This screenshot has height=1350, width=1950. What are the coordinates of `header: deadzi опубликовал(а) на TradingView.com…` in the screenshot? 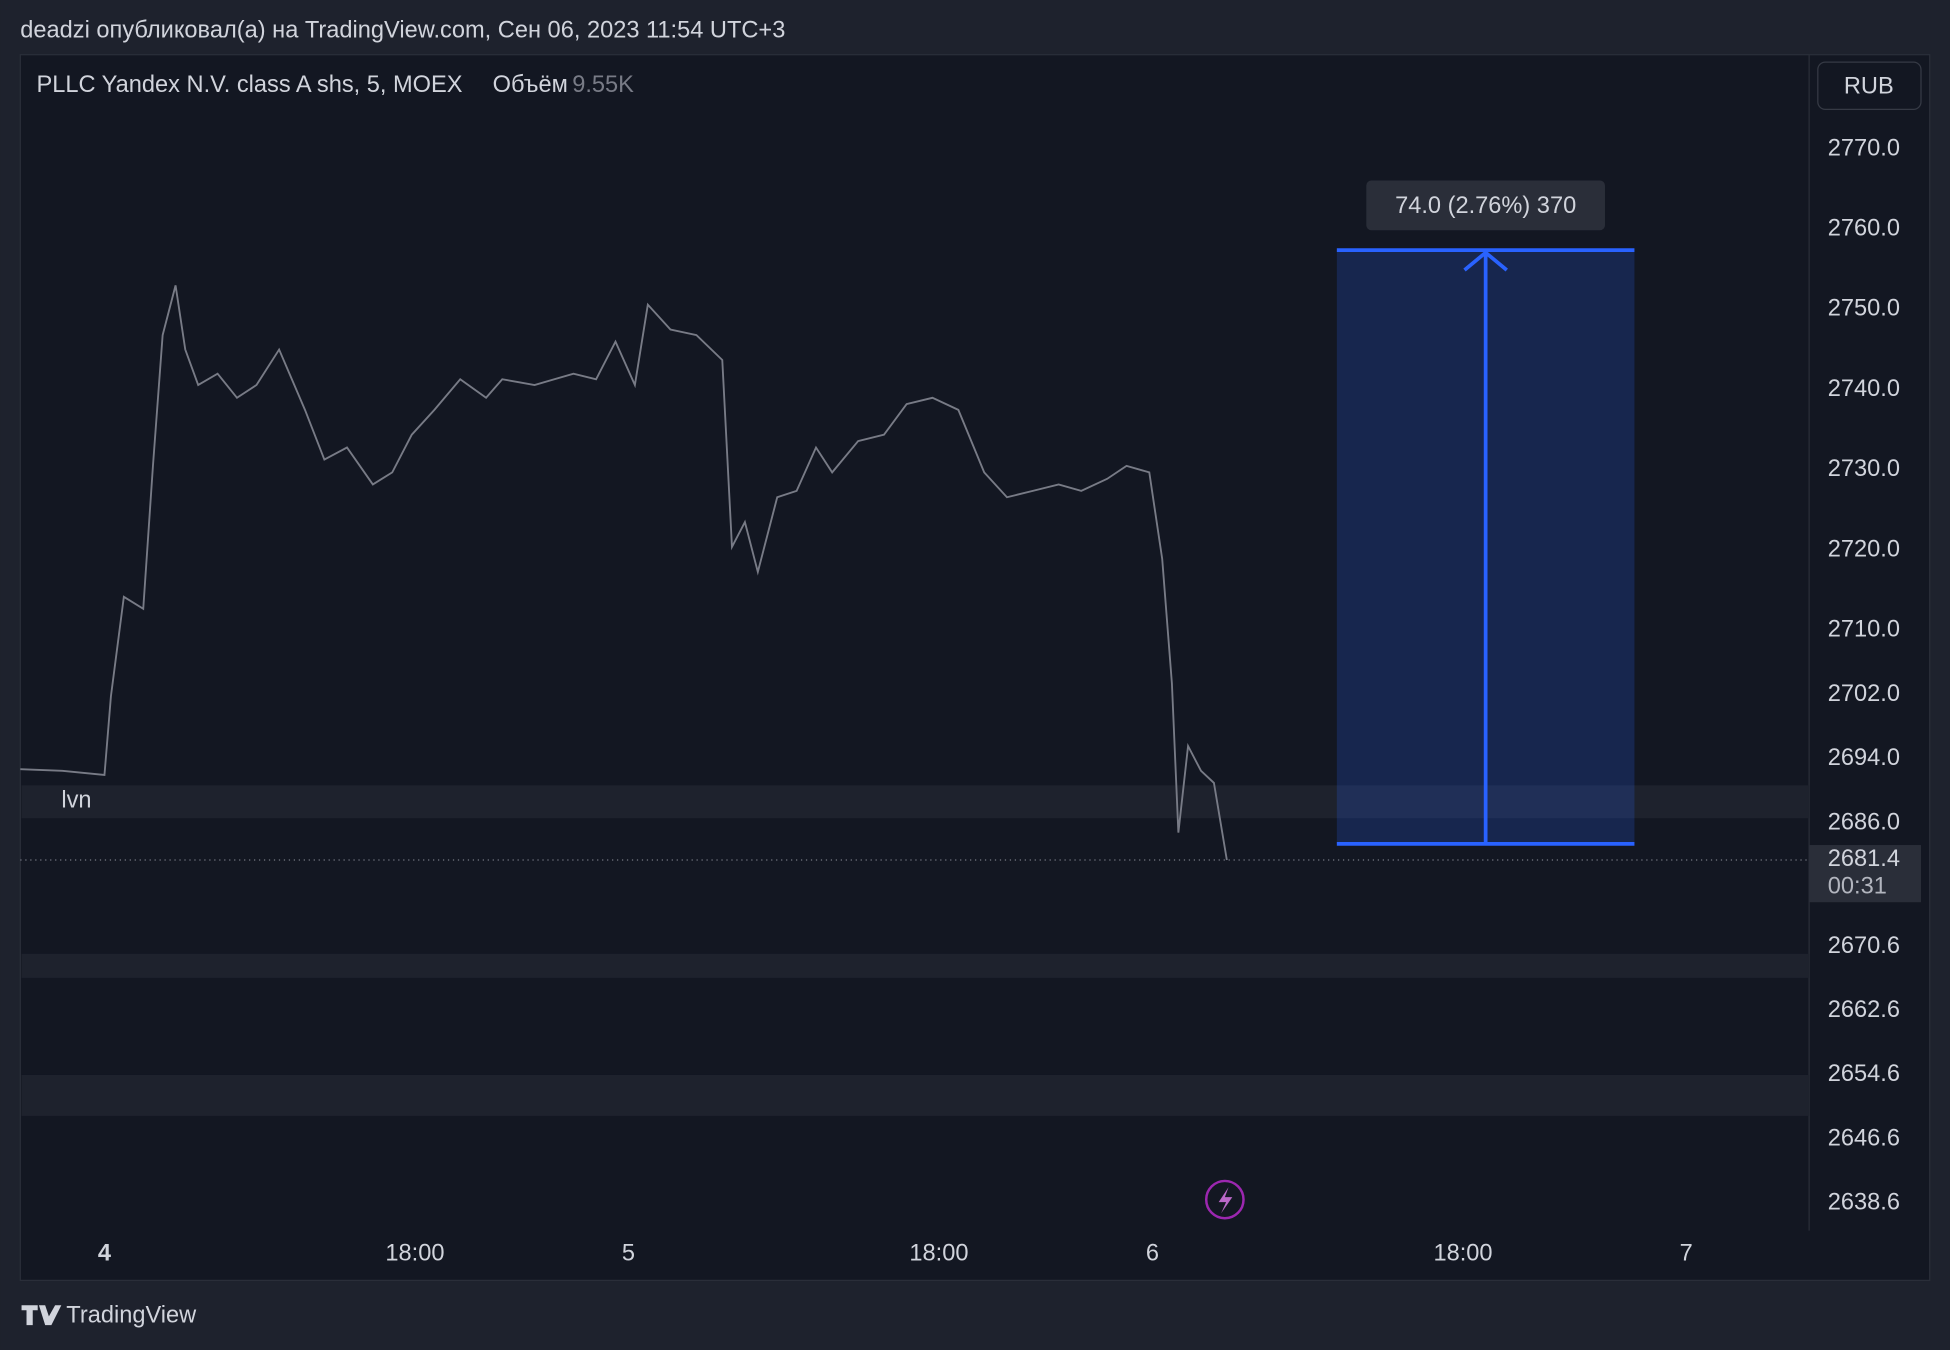 It's located at (402, 30).